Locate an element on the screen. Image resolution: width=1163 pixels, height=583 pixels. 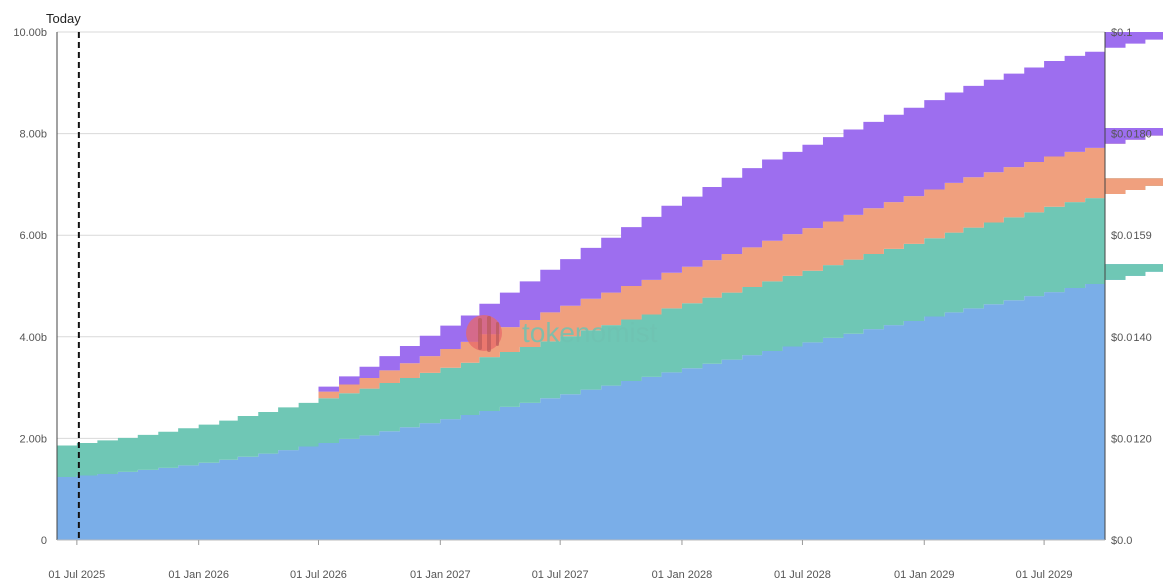
y-tick-label-right: $0.0 180 is located at coordinates (1131, 135).